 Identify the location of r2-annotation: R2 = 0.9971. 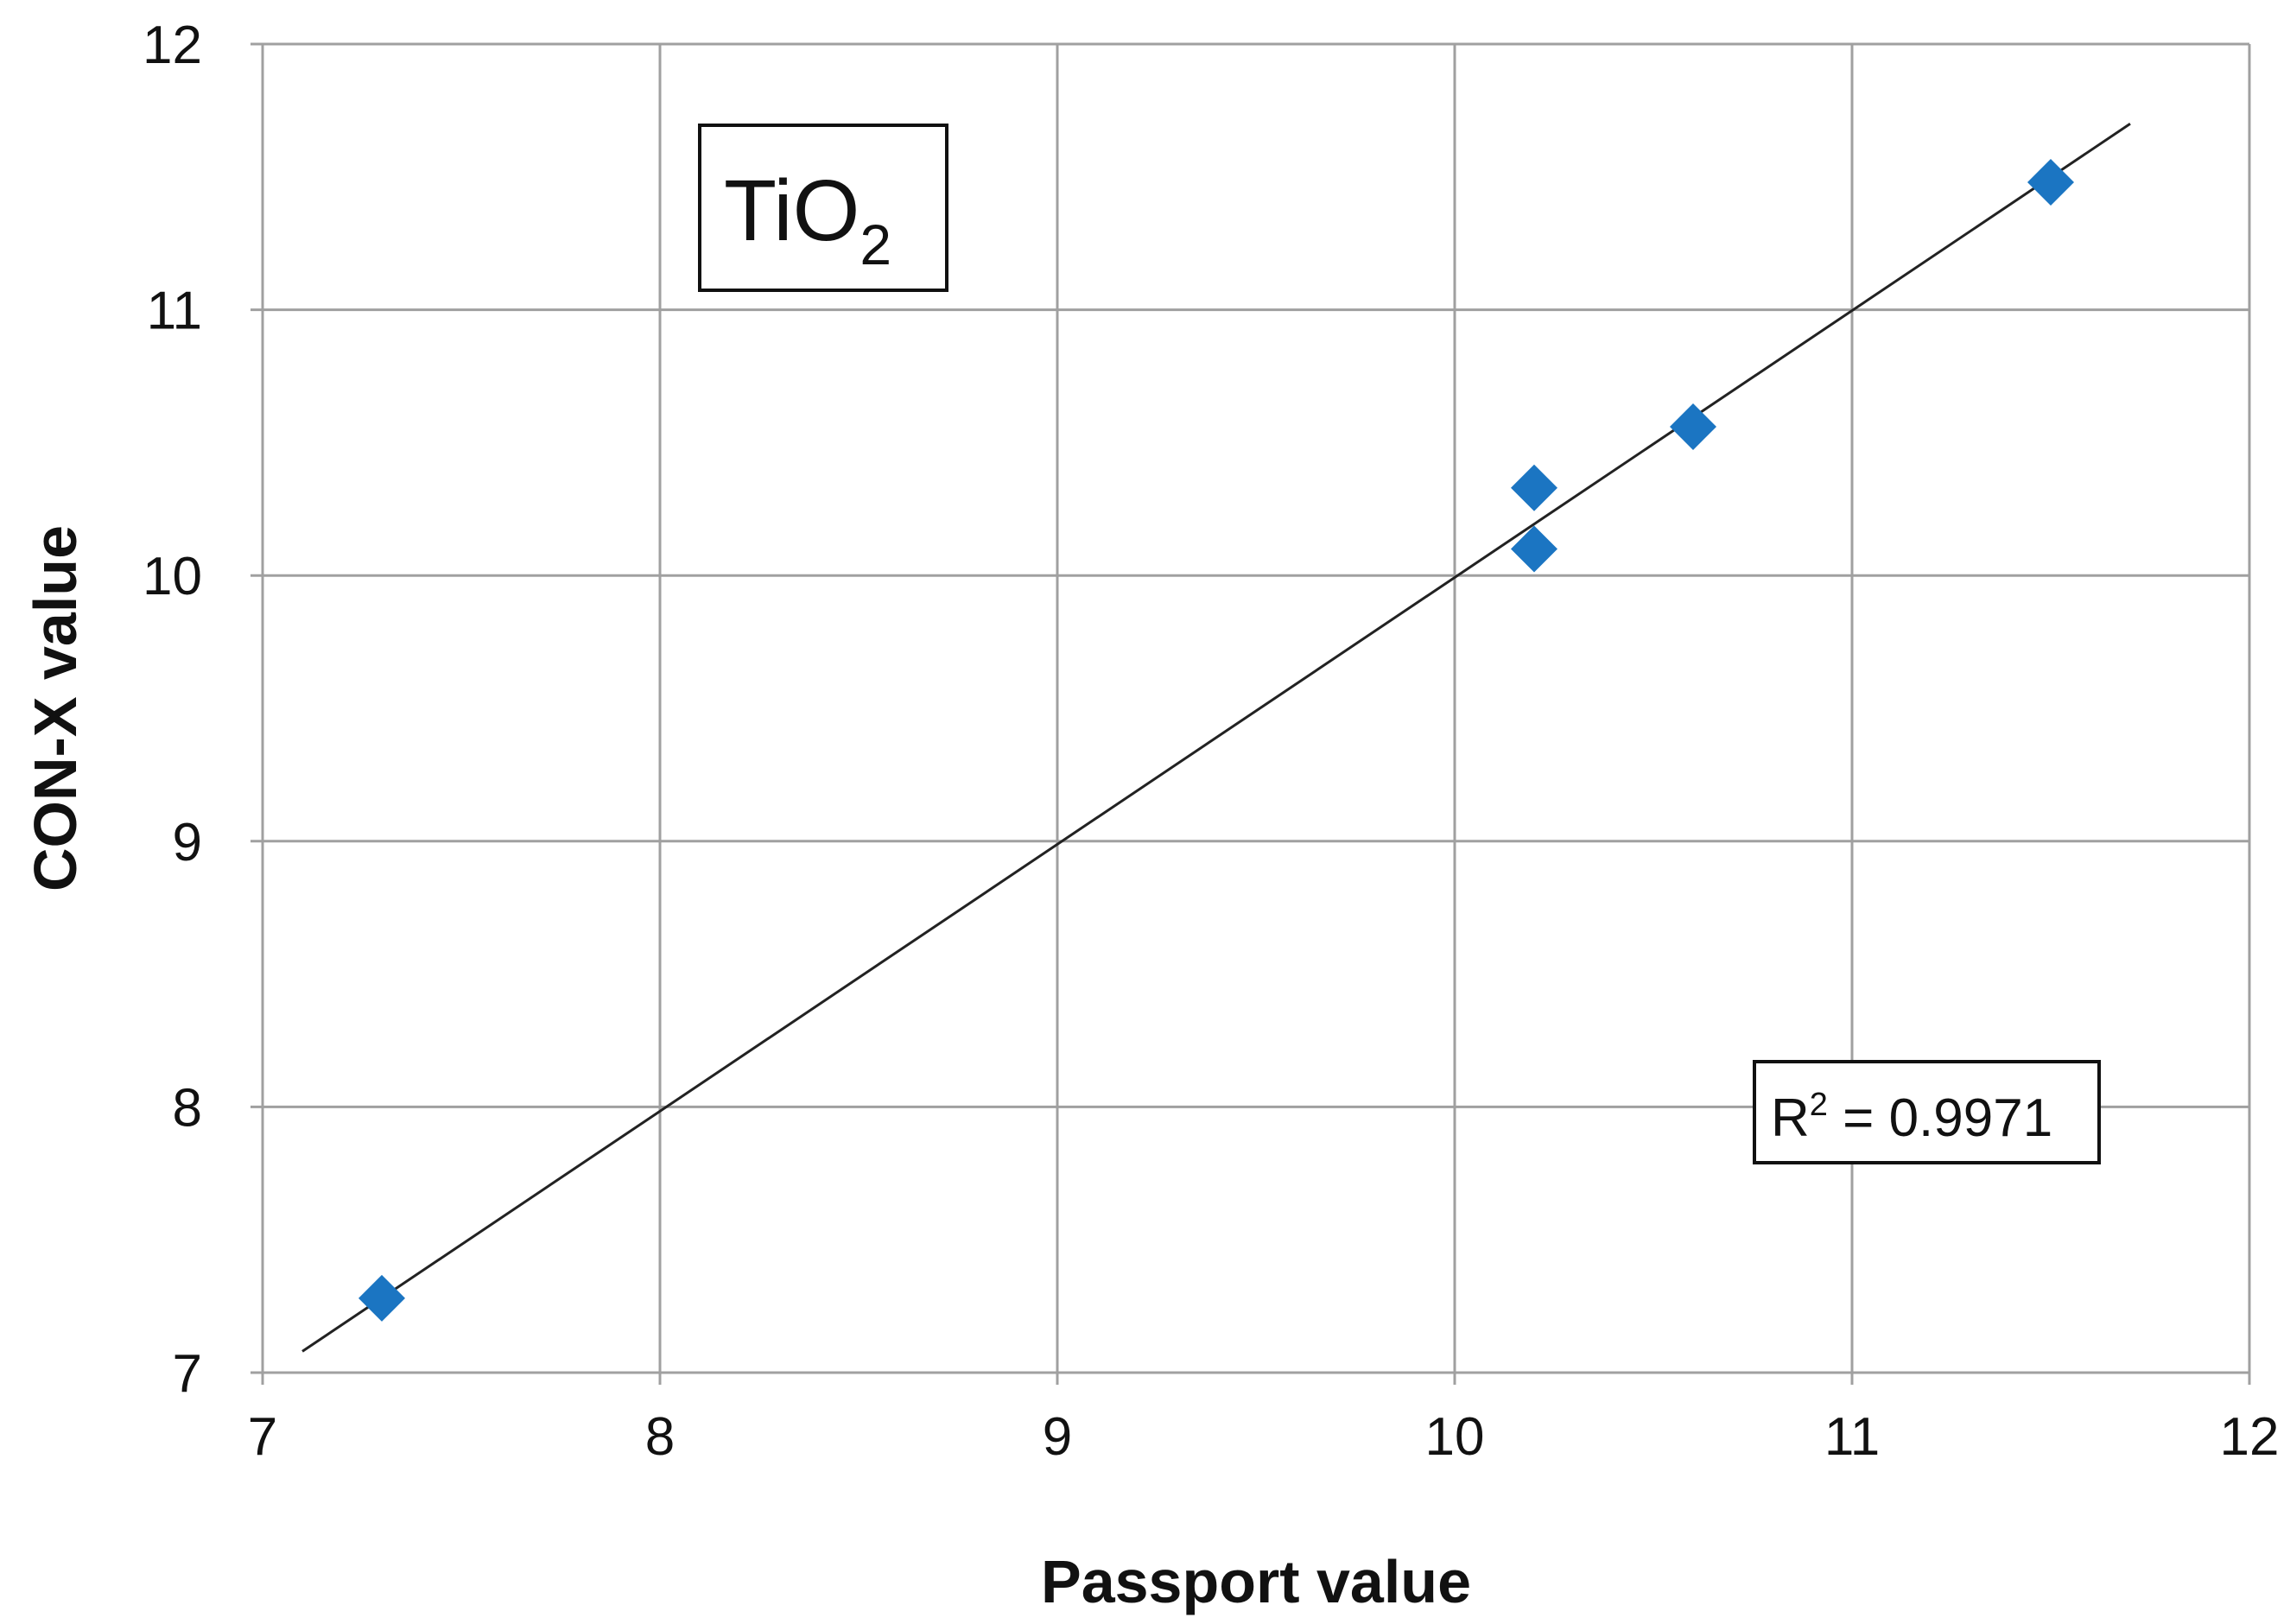
(1927, 1112).